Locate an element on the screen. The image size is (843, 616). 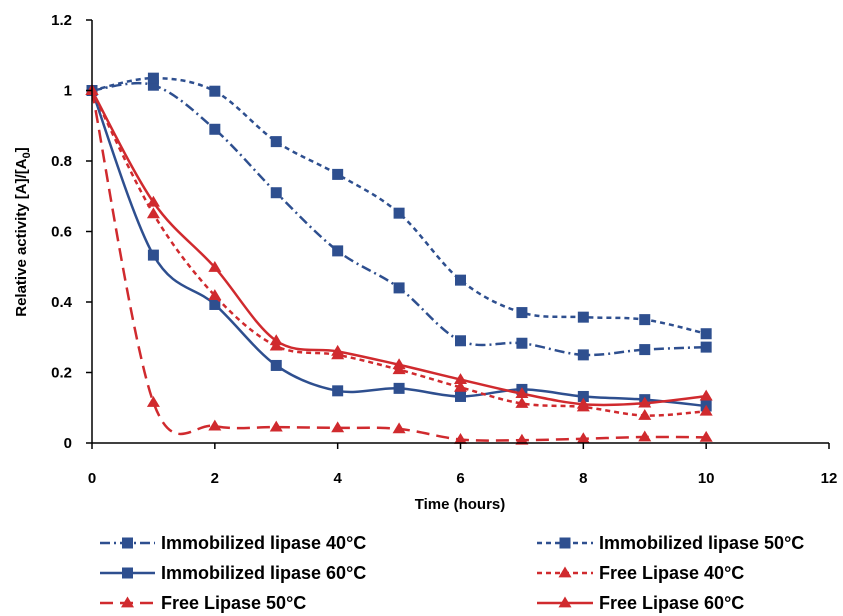
x-tick-label: 2 is located at coordinates (215, 478).